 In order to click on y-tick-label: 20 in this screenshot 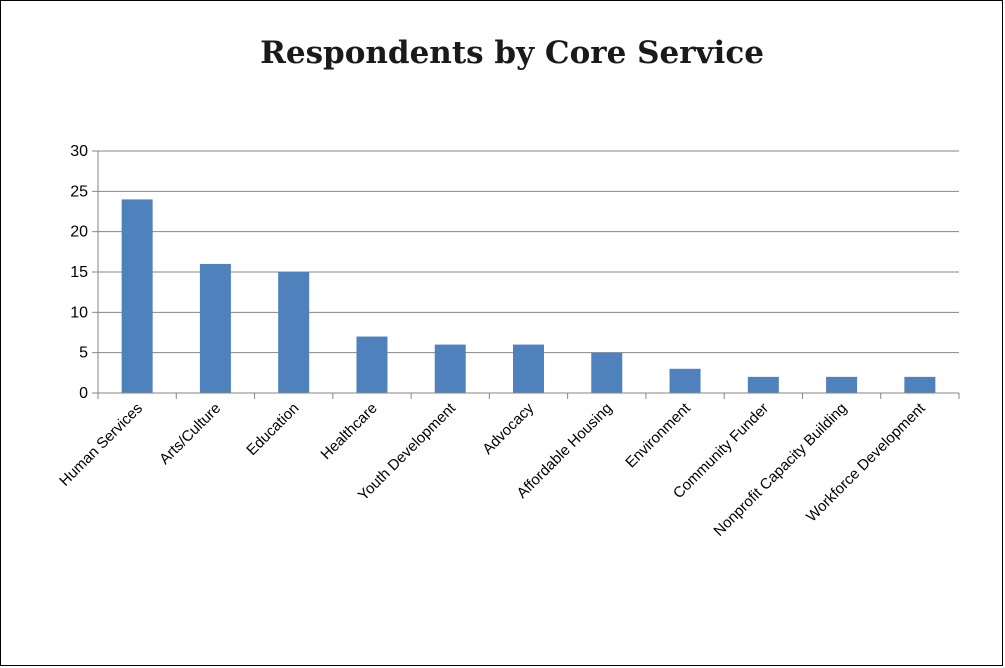, I will do `click(79, 232)`.